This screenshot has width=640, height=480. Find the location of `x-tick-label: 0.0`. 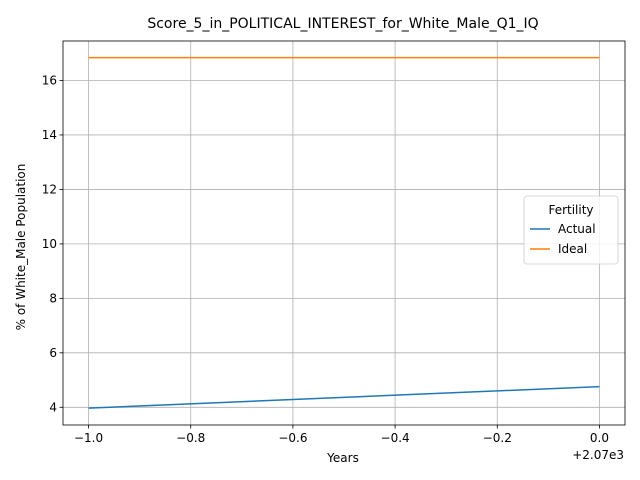

x-tick-label: 0.0 is located at coordinates (599, 438).